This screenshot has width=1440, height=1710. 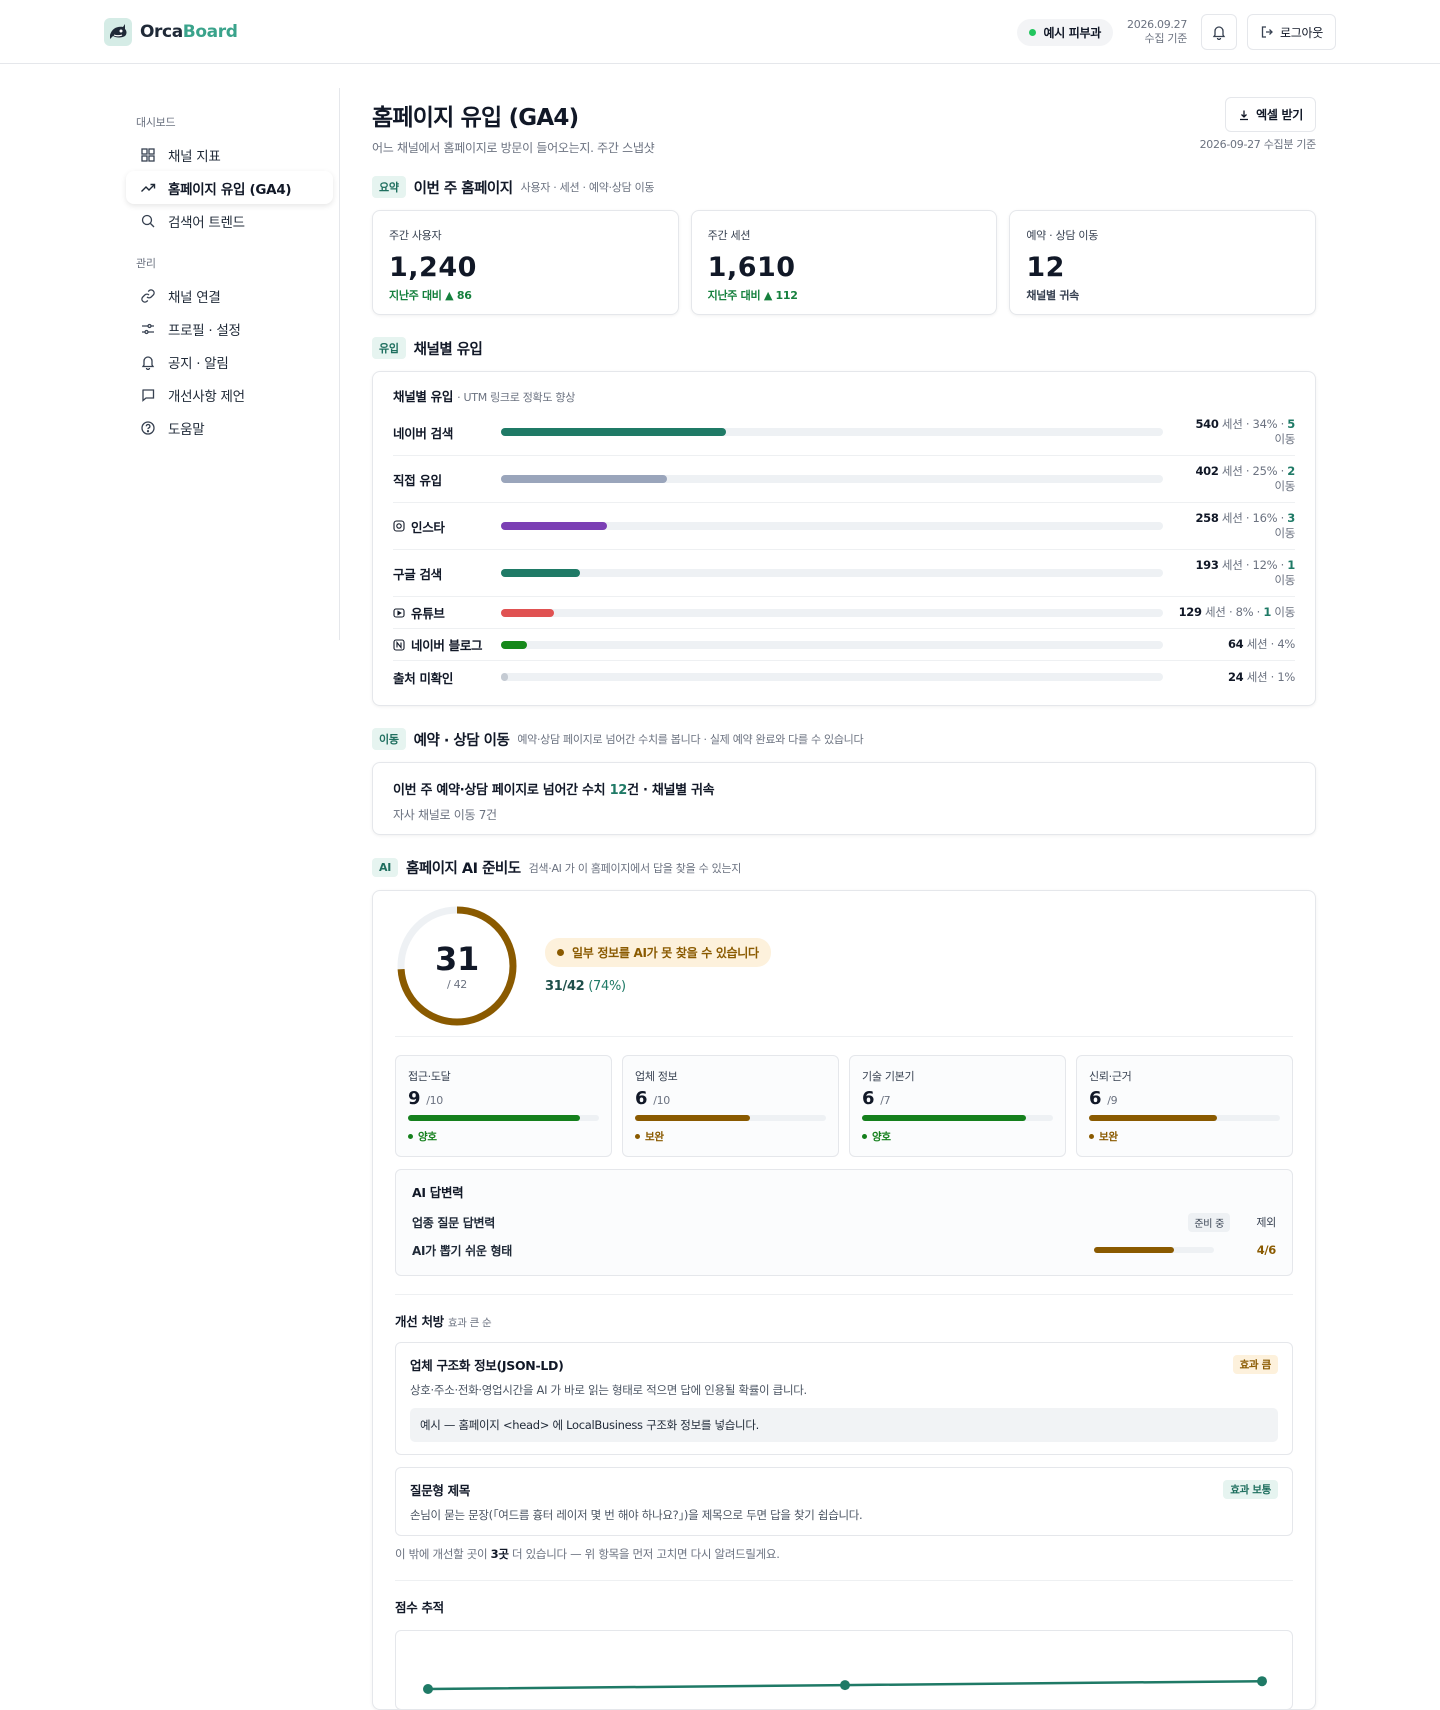 What do you see at coordinates (385, 867) in the screenshot?
I see `section-tag: AI` at bounding box center [385, 867].